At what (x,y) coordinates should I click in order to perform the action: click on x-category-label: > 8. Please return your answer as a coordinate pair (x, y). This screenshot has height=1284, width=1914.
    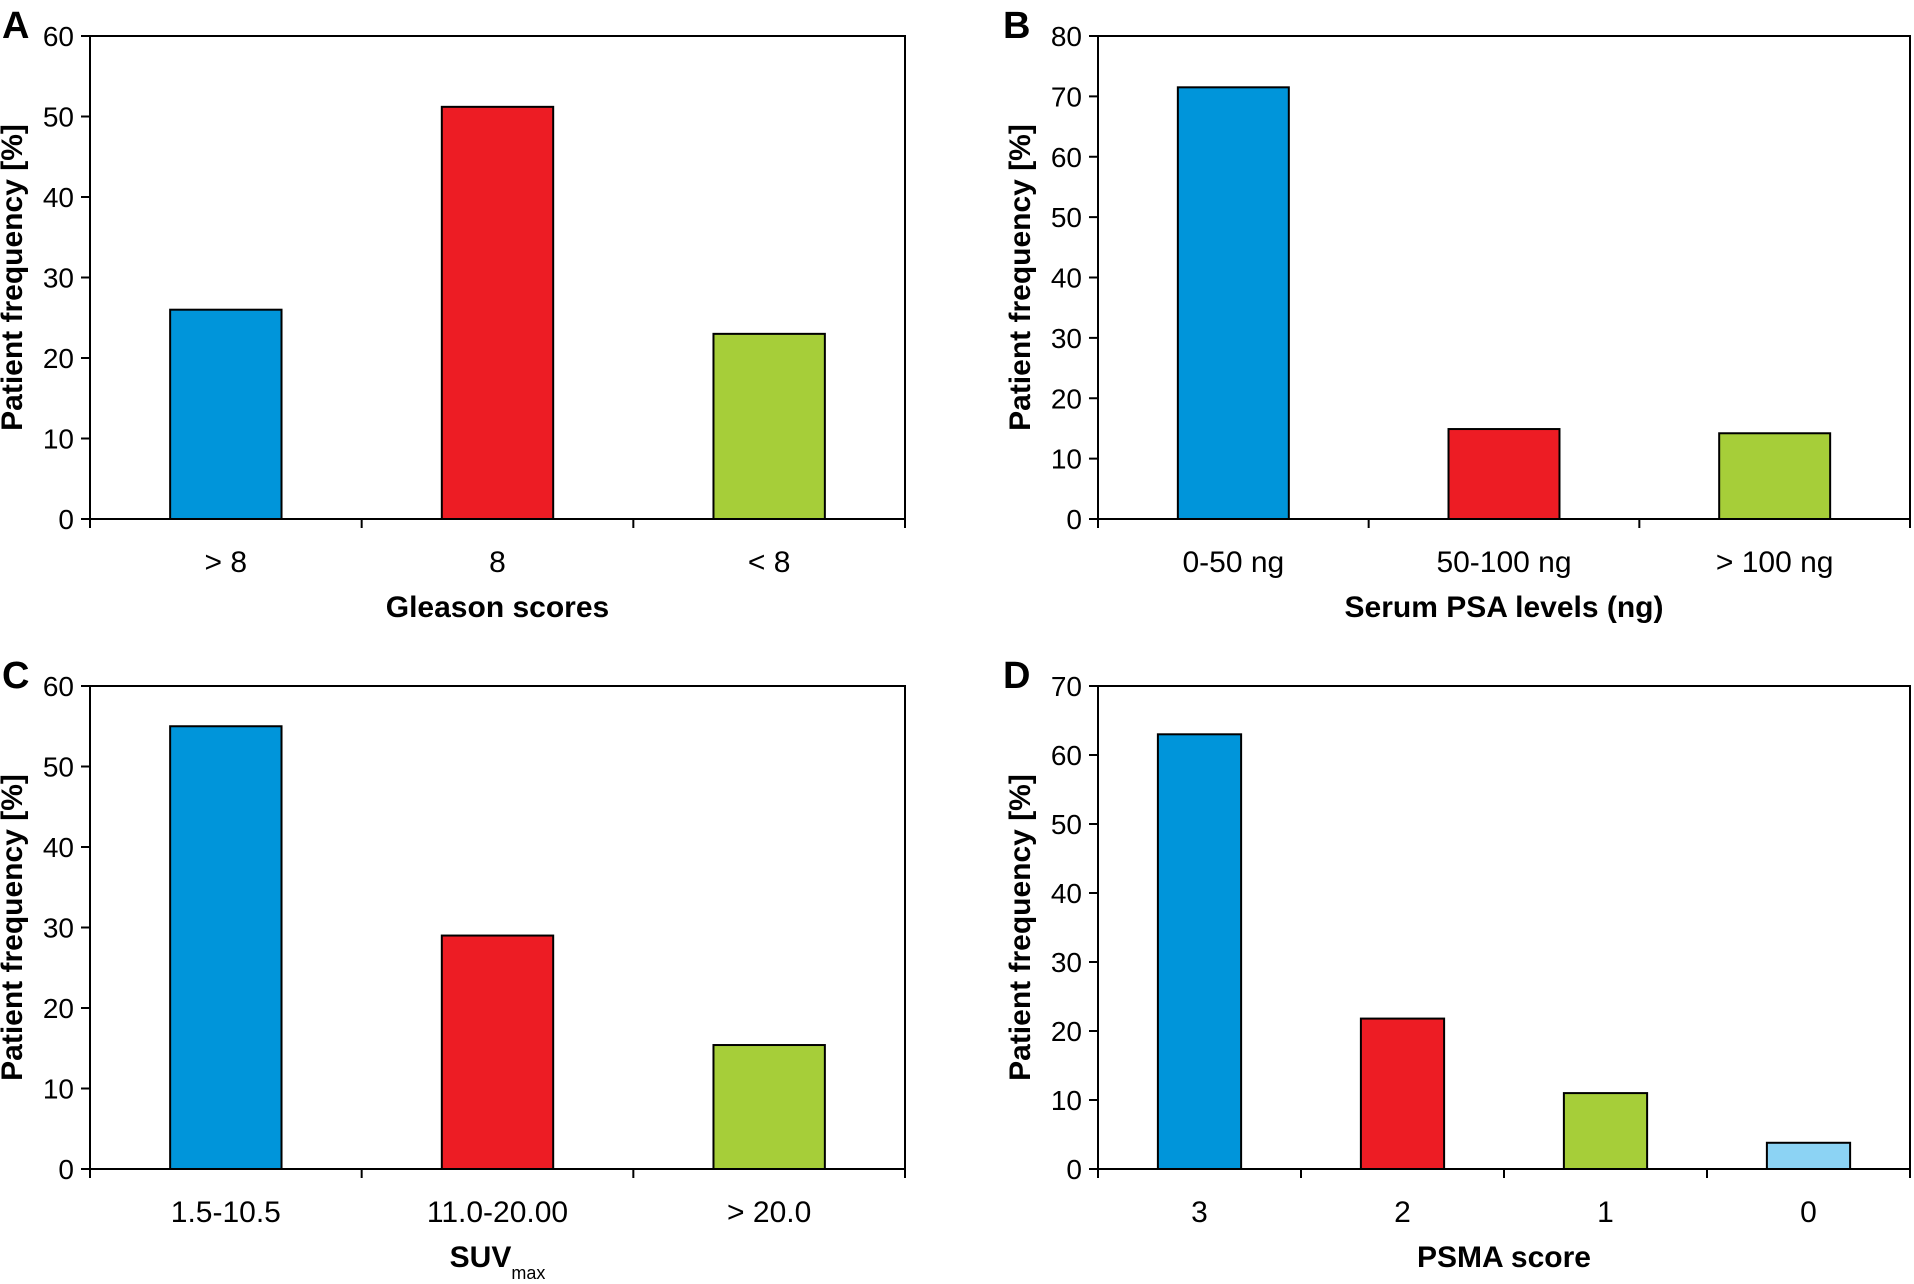
    Looking at the image, I should click on (226, 562).